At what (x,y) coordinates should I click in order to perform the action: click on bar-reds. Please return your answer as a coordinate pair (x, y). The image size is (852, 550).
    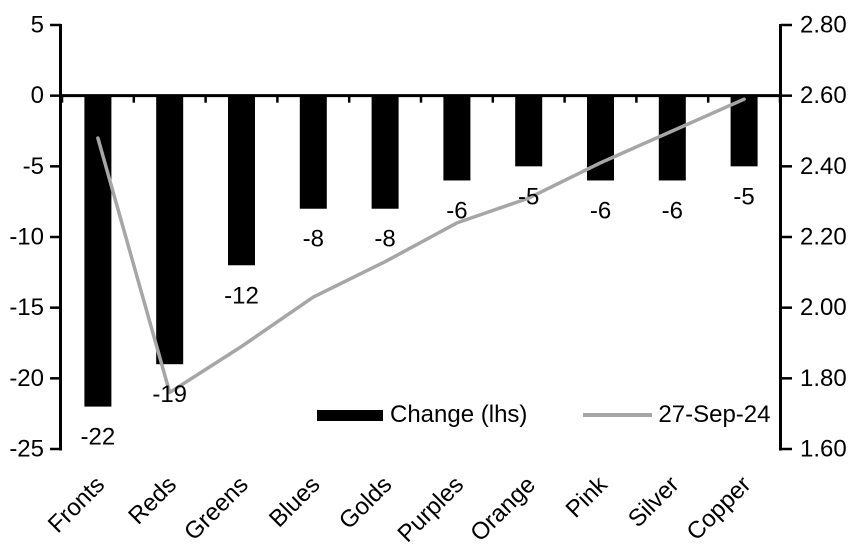
    Looking at the image, I should click on (170, 230).